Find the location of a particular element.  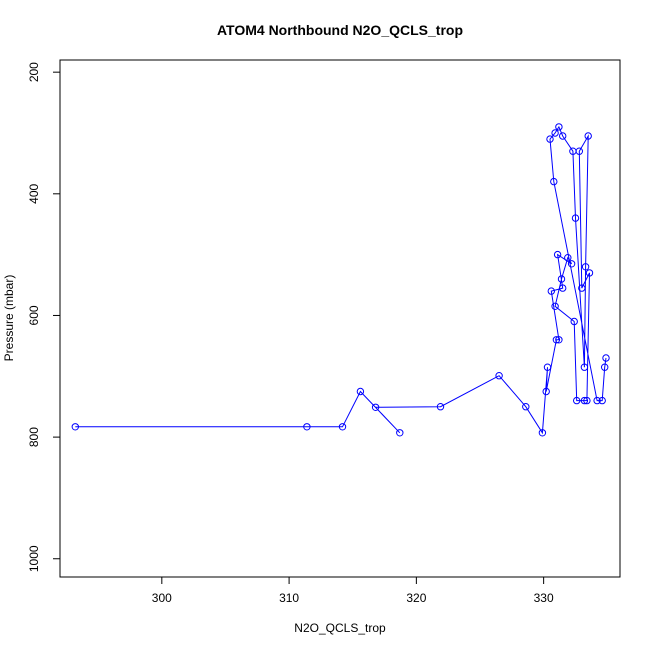

y-tick-label: 200 is located at coordinates (34, 72).